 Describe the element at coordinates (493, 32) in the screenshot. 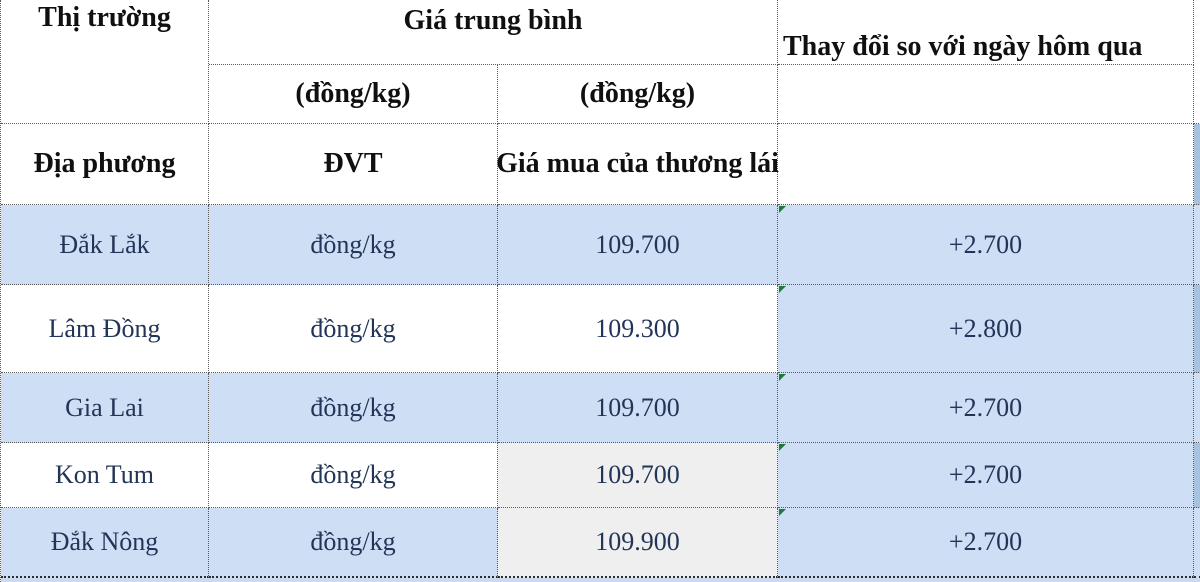

I see `header-average-price: Giá trung bình` at that location.